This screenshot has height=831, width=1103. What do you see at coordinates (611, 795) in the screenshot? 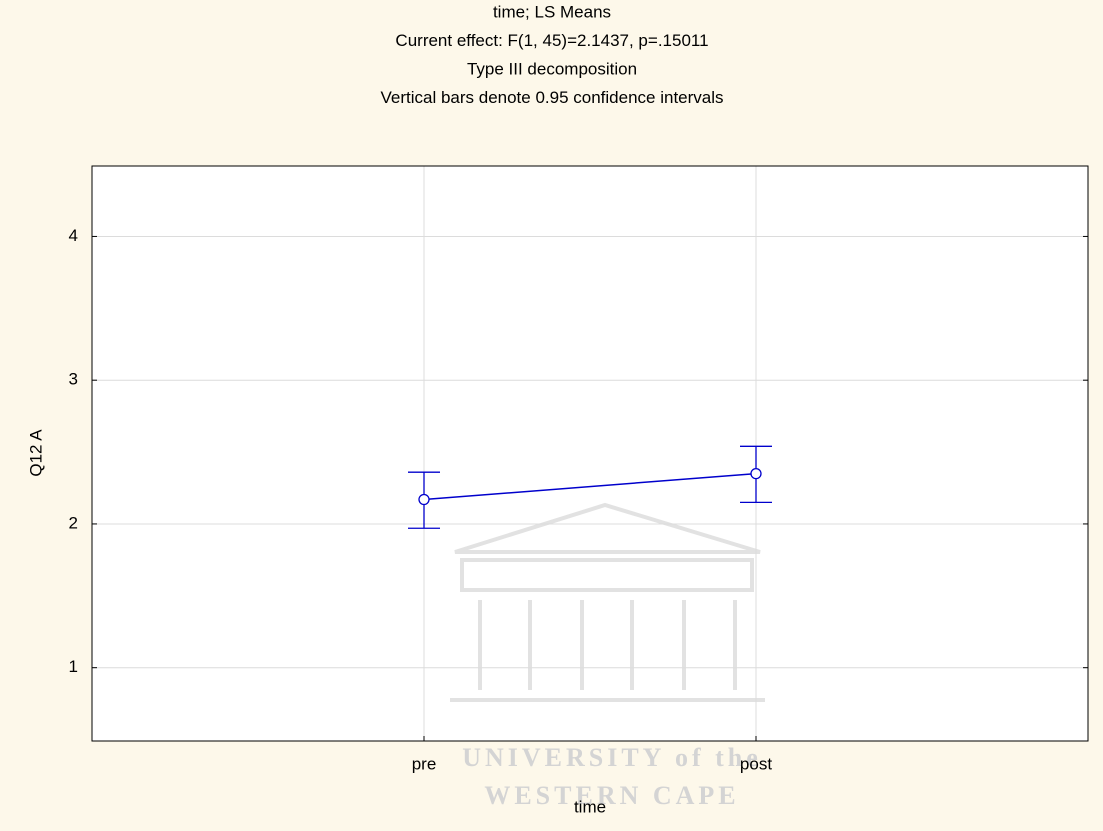
I see `watermark: WESTERN CAPE` at bounding box center [611, 795].